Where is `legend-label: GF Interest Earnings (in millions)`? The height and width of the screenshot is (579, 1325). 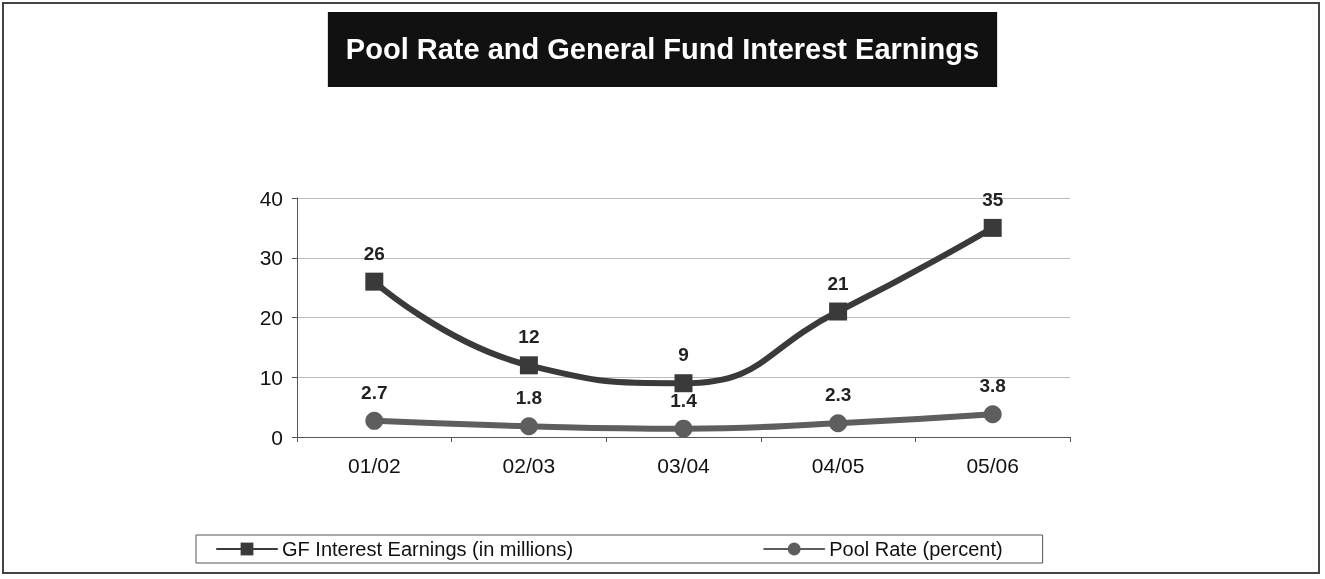 legend-label: GF Interest Earnings (in millions) is located at coordinates (428, 549).